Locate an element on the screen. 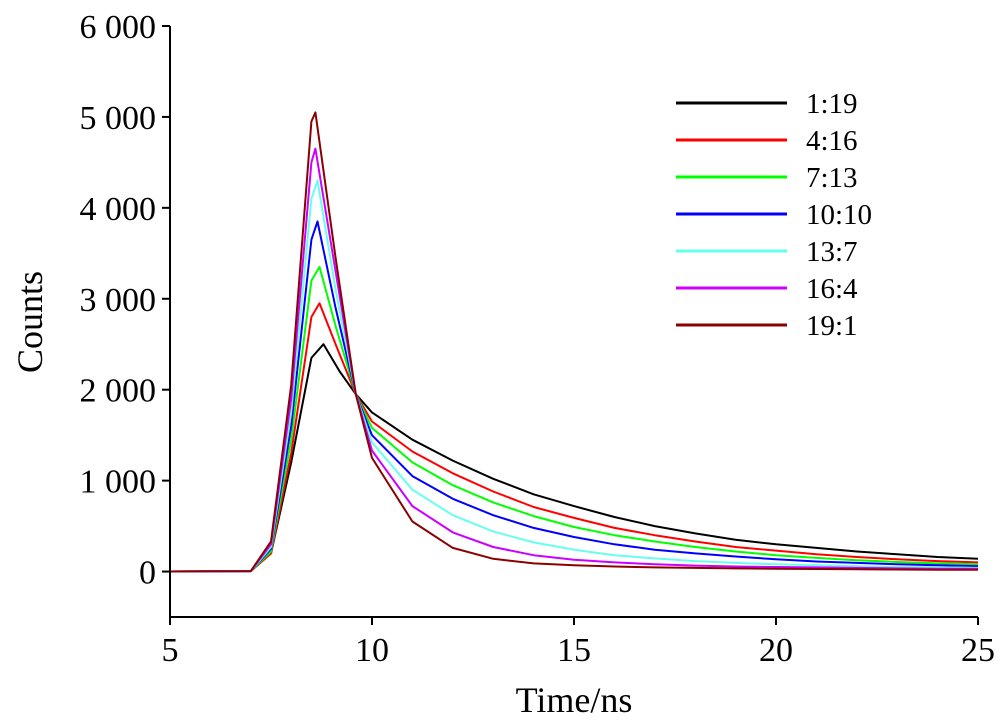  y-tick-label: 6 000 is located at coordinates (118, 27).